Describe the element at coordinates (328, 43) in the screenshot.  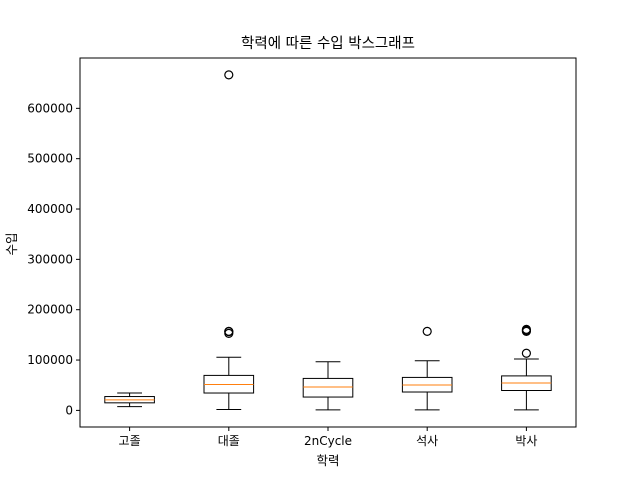
I see `chart-title: 학력에 따른 수입 박스그래프` at that location.